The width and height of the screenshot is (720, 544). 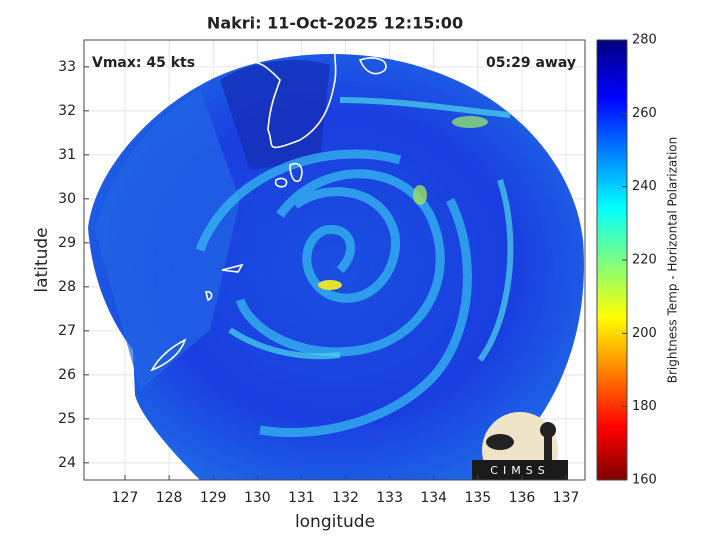 What do you see at coordinates (330, 285) in the screenshot?
I see `eye-feature` at bounding box center [330, 285].